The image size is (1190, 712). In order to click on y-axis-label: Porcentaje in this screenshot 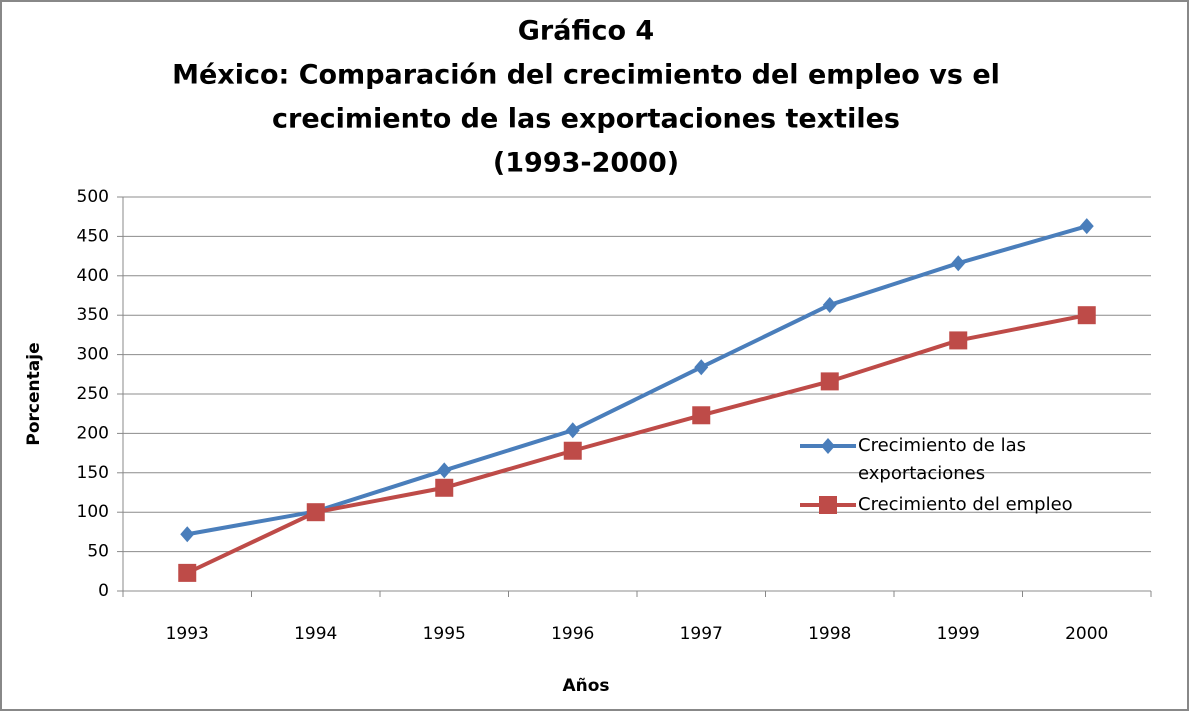, I will do `click(34, 393)`.